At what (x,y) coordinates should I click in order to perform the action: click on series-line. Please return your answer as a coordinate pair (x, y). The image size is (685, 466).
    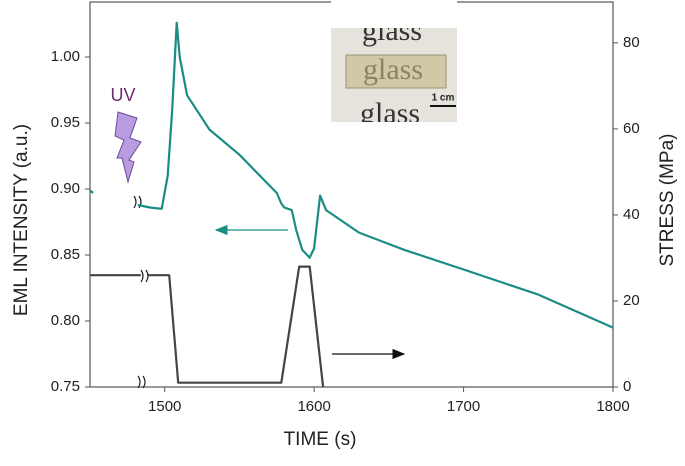
    Looking at the image, I should click on (207, 326).